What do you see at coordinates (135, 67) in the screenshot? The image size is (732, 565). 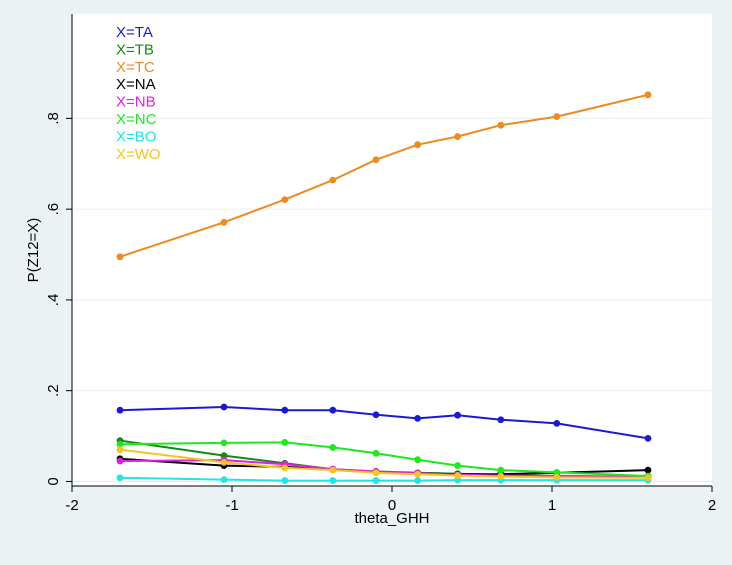 I see `legend-entry-x-tc: X=TC` at bounding box center [135, 67].